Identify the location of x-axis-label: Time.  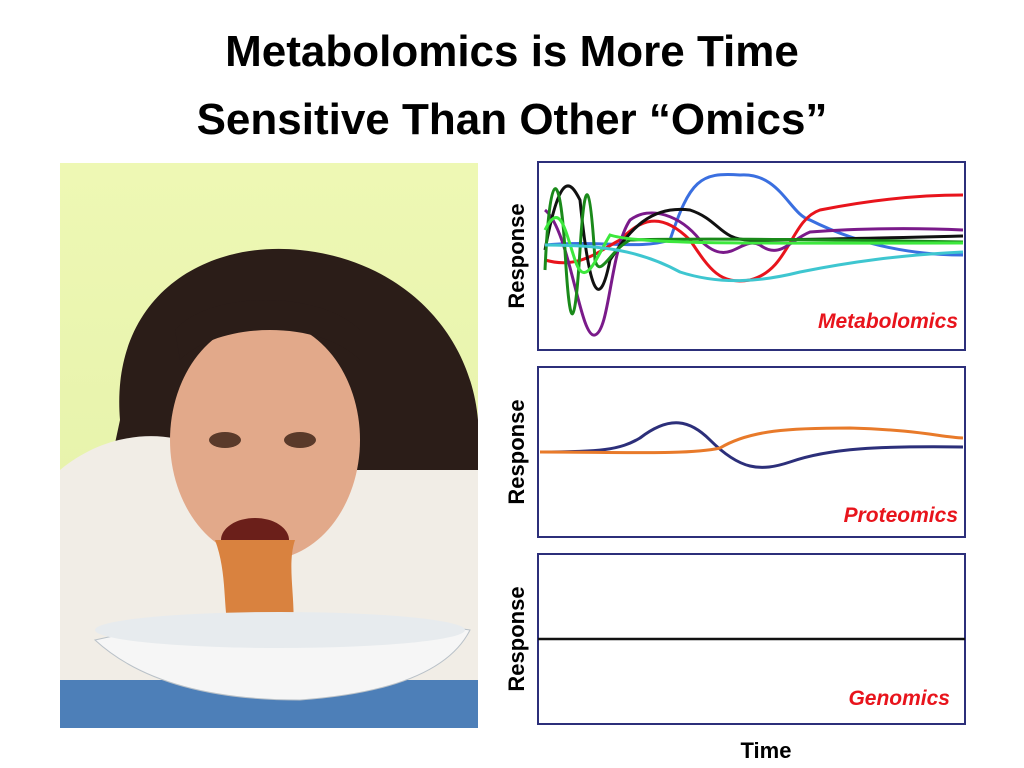
(766, 750).